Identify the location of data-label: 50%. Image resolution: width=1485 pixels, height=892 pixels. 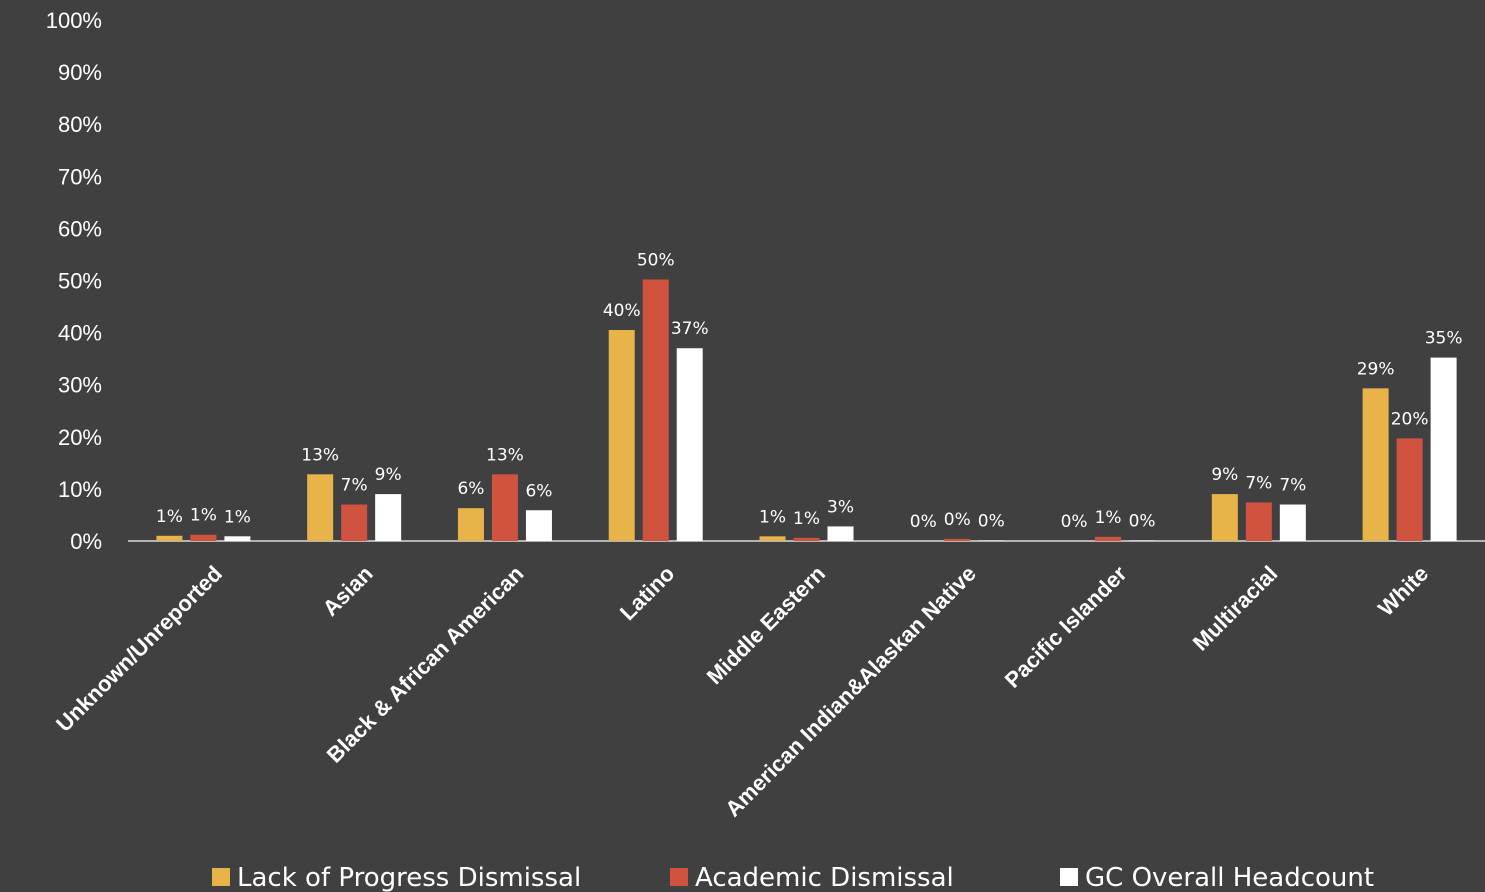
(656, 260).